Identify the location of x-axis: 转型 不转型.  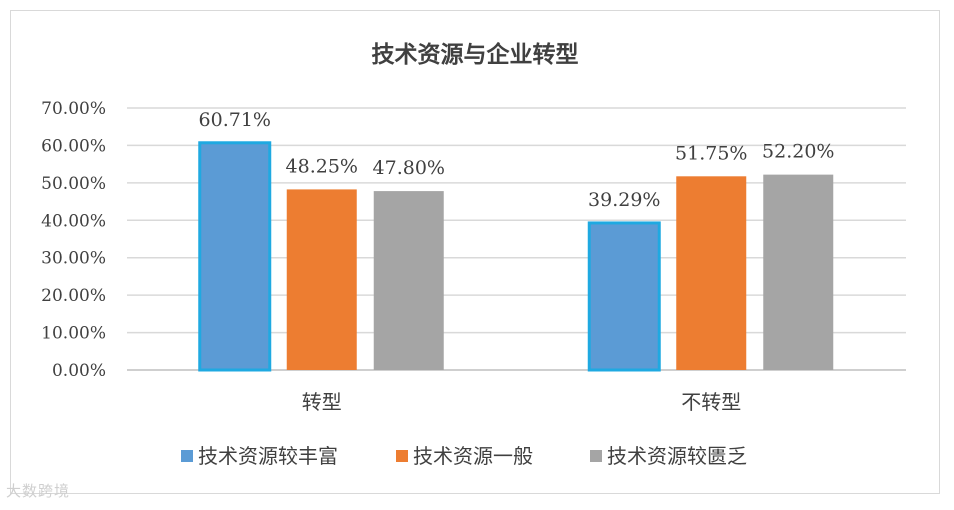
(522, 402).